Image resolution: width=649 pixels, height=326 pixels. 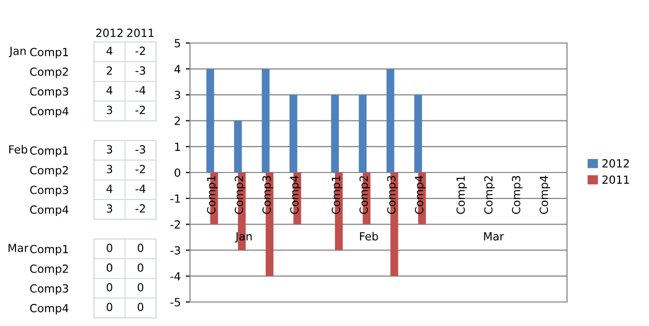 I want to click on y-tick-label: 2, so click(x=177, y=120).